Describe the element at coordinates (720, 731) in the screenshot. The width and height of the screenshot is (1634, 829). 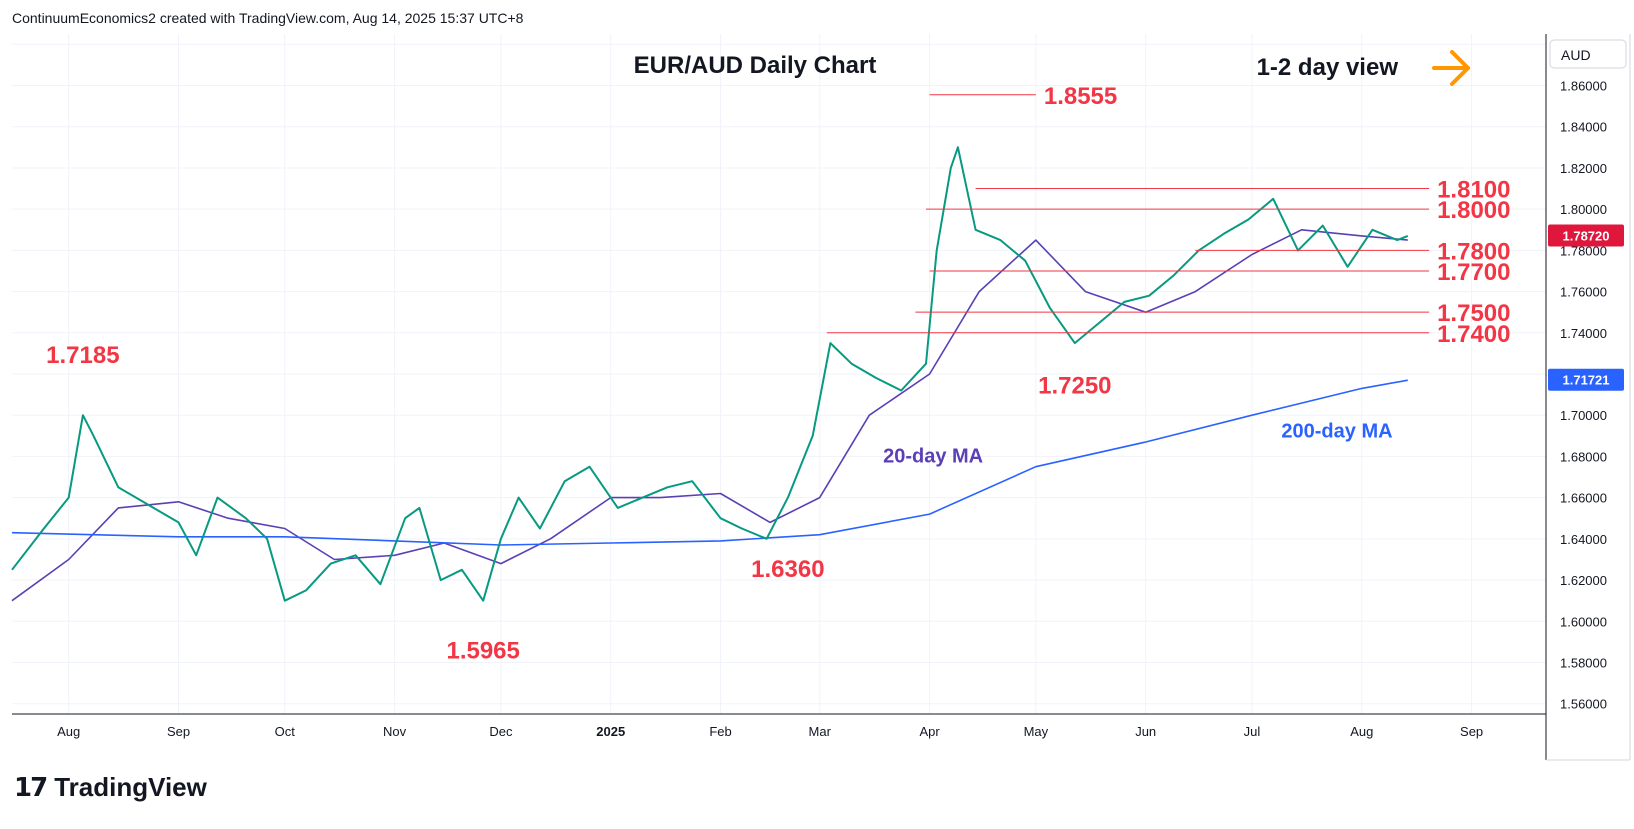
I see `x-tick-label: Feb` at that location.